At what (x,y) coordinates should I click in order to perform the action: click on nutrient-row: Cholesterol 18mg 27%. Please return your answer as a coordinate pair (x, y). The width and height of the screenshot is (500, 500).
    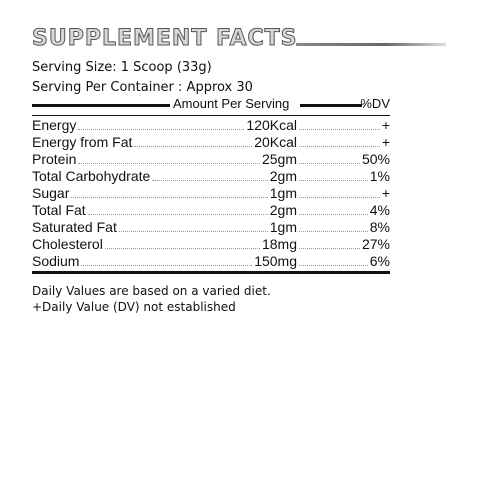
    Looking at the image, I should click on (211, 244).